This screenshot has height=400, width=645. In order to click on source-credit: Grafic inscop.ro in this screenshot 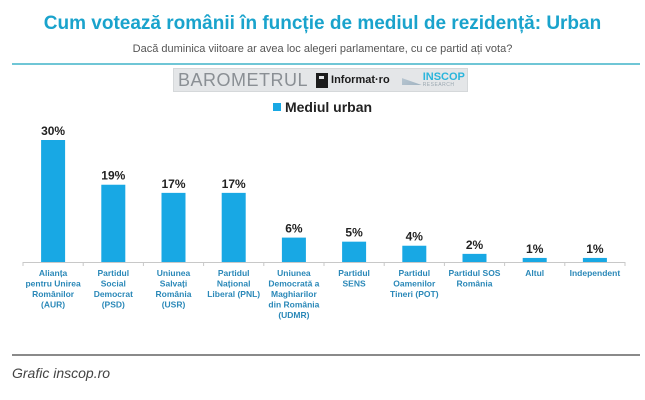, I will do `click(61, 373)`.